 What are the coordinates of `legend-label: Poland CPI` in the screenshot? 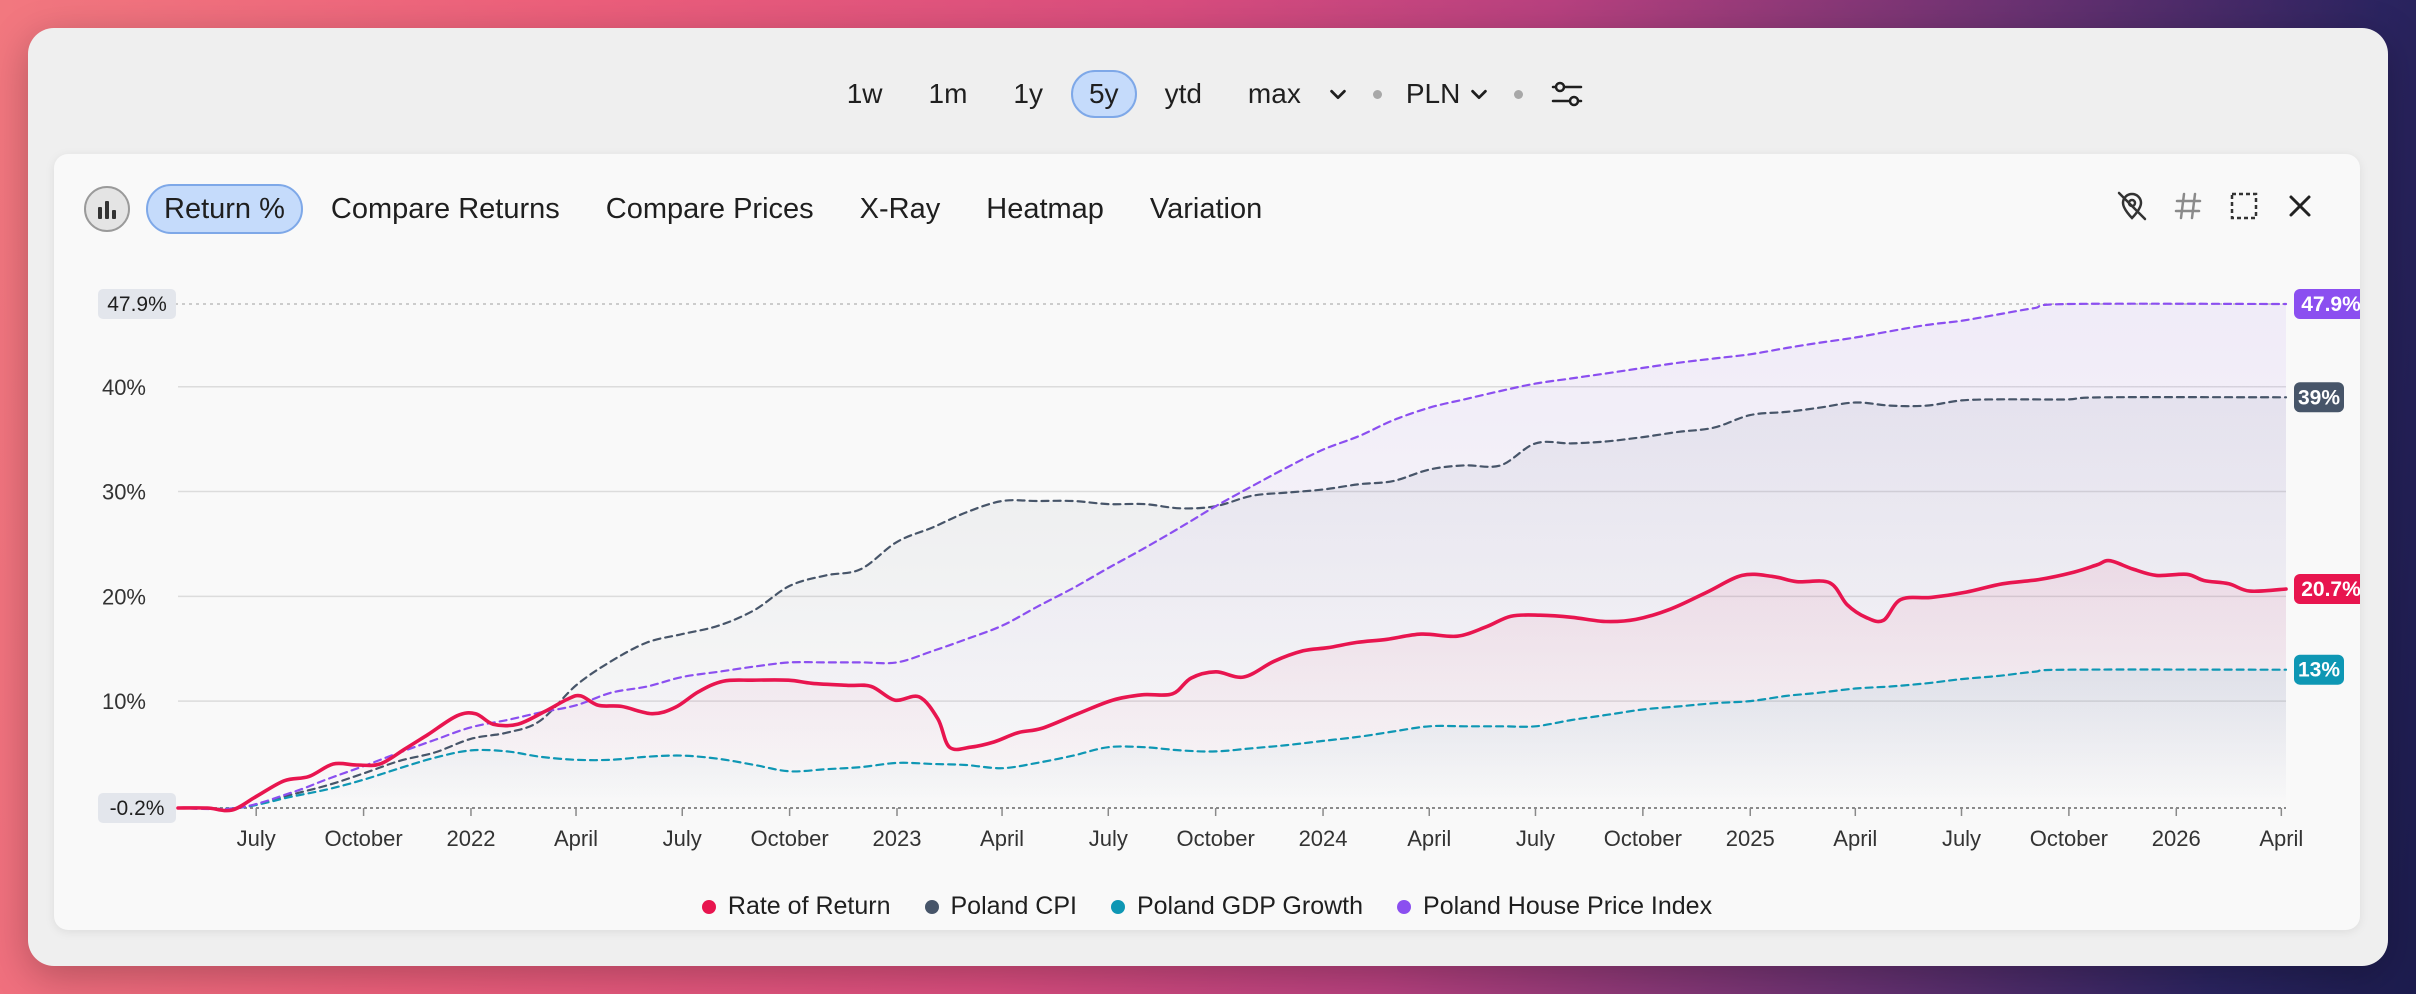 It's located at (1013, 906).